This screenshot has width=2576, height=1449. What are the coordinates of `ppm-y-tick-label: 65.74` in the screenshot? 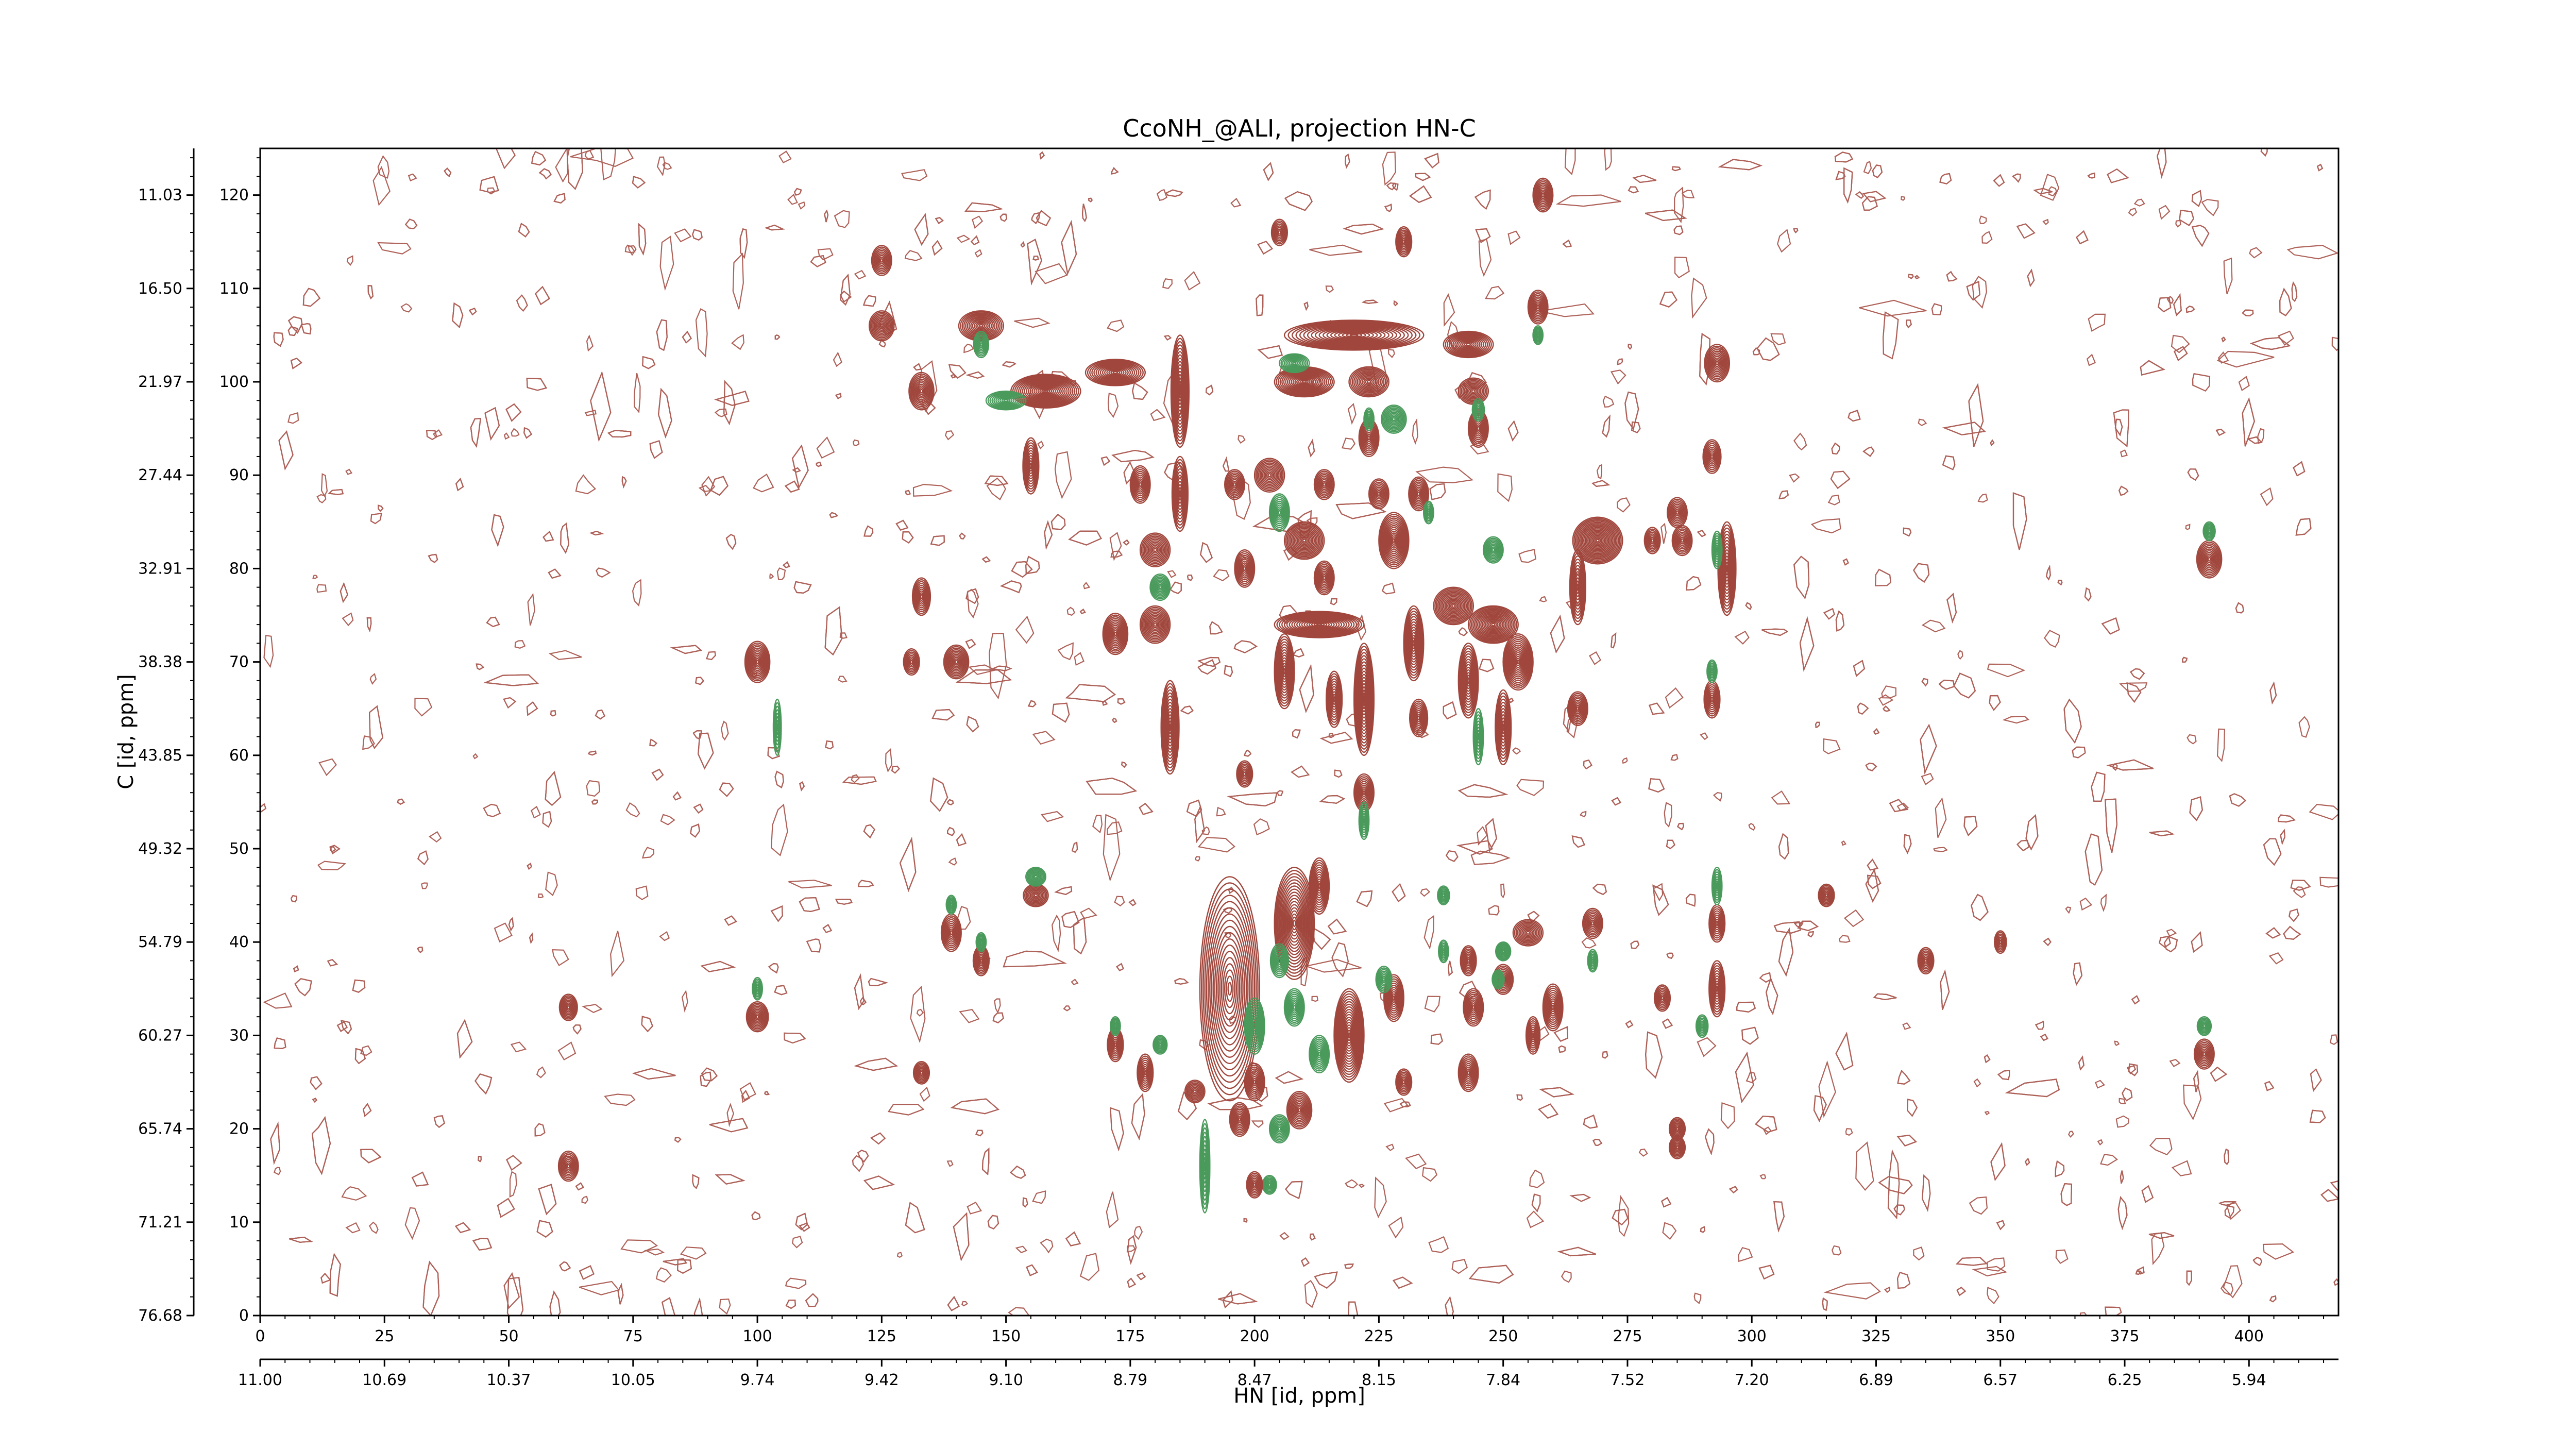 It's located at (160, 1129).